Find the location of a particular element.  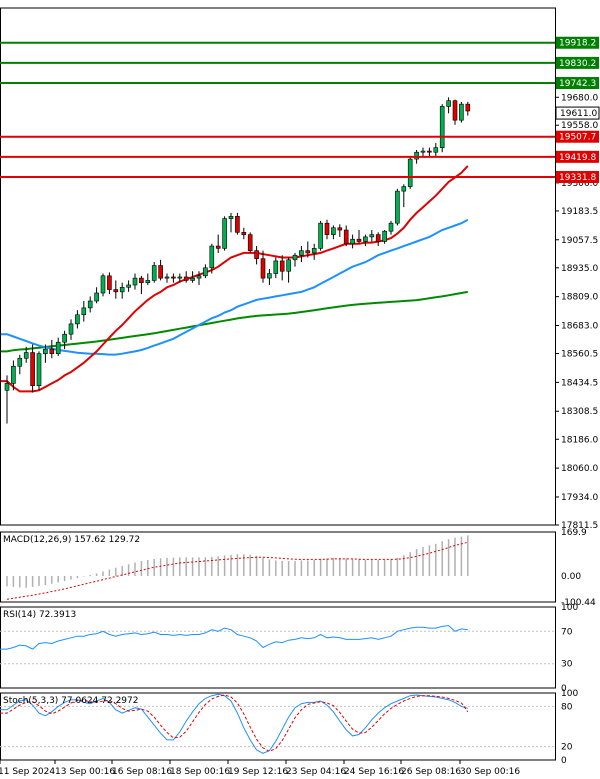

x-tick-label: 23 Sep 04:16 is located at coordinates (316, 772).